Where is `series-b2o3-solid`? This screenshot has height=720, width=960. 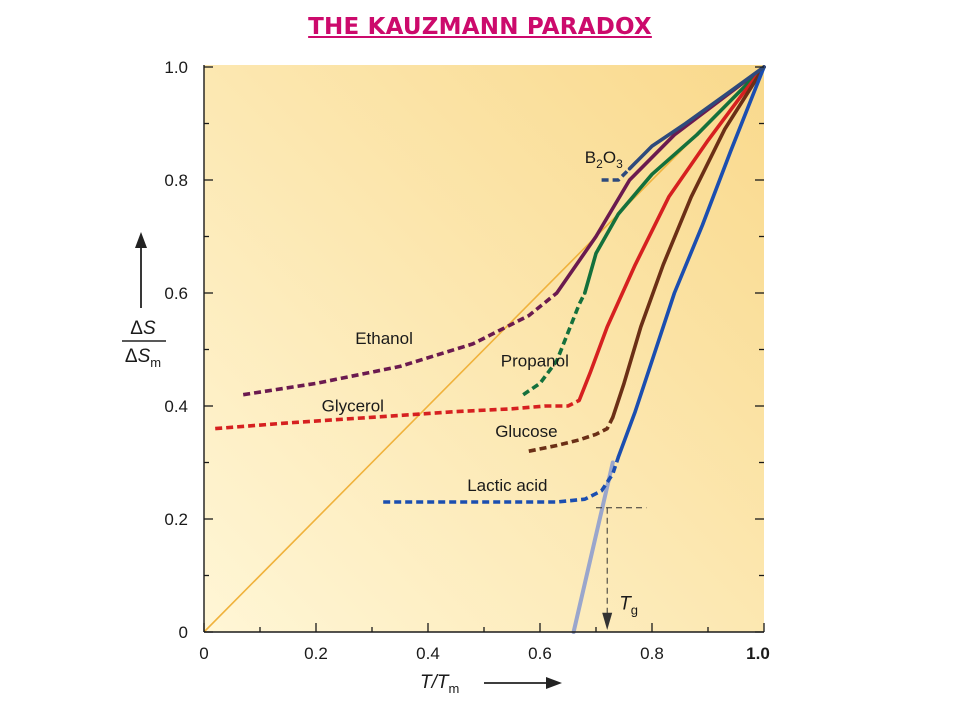 series-b2o3-solid is located at coordinates (696, 118).